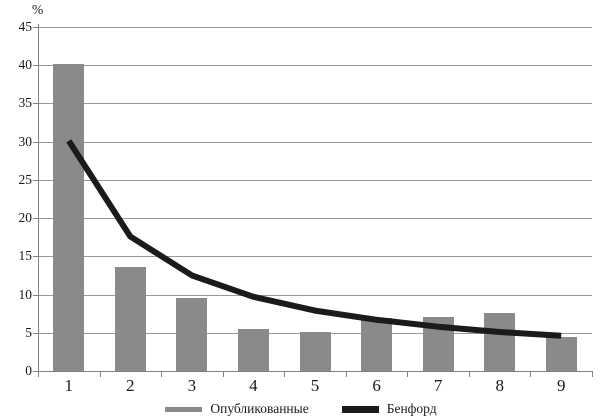 This screenshot has width=602, height=420. What do you see at coordinates (315, 371) in the screenshot?
I see `x-axis-line` at bounding box center [315, 371].